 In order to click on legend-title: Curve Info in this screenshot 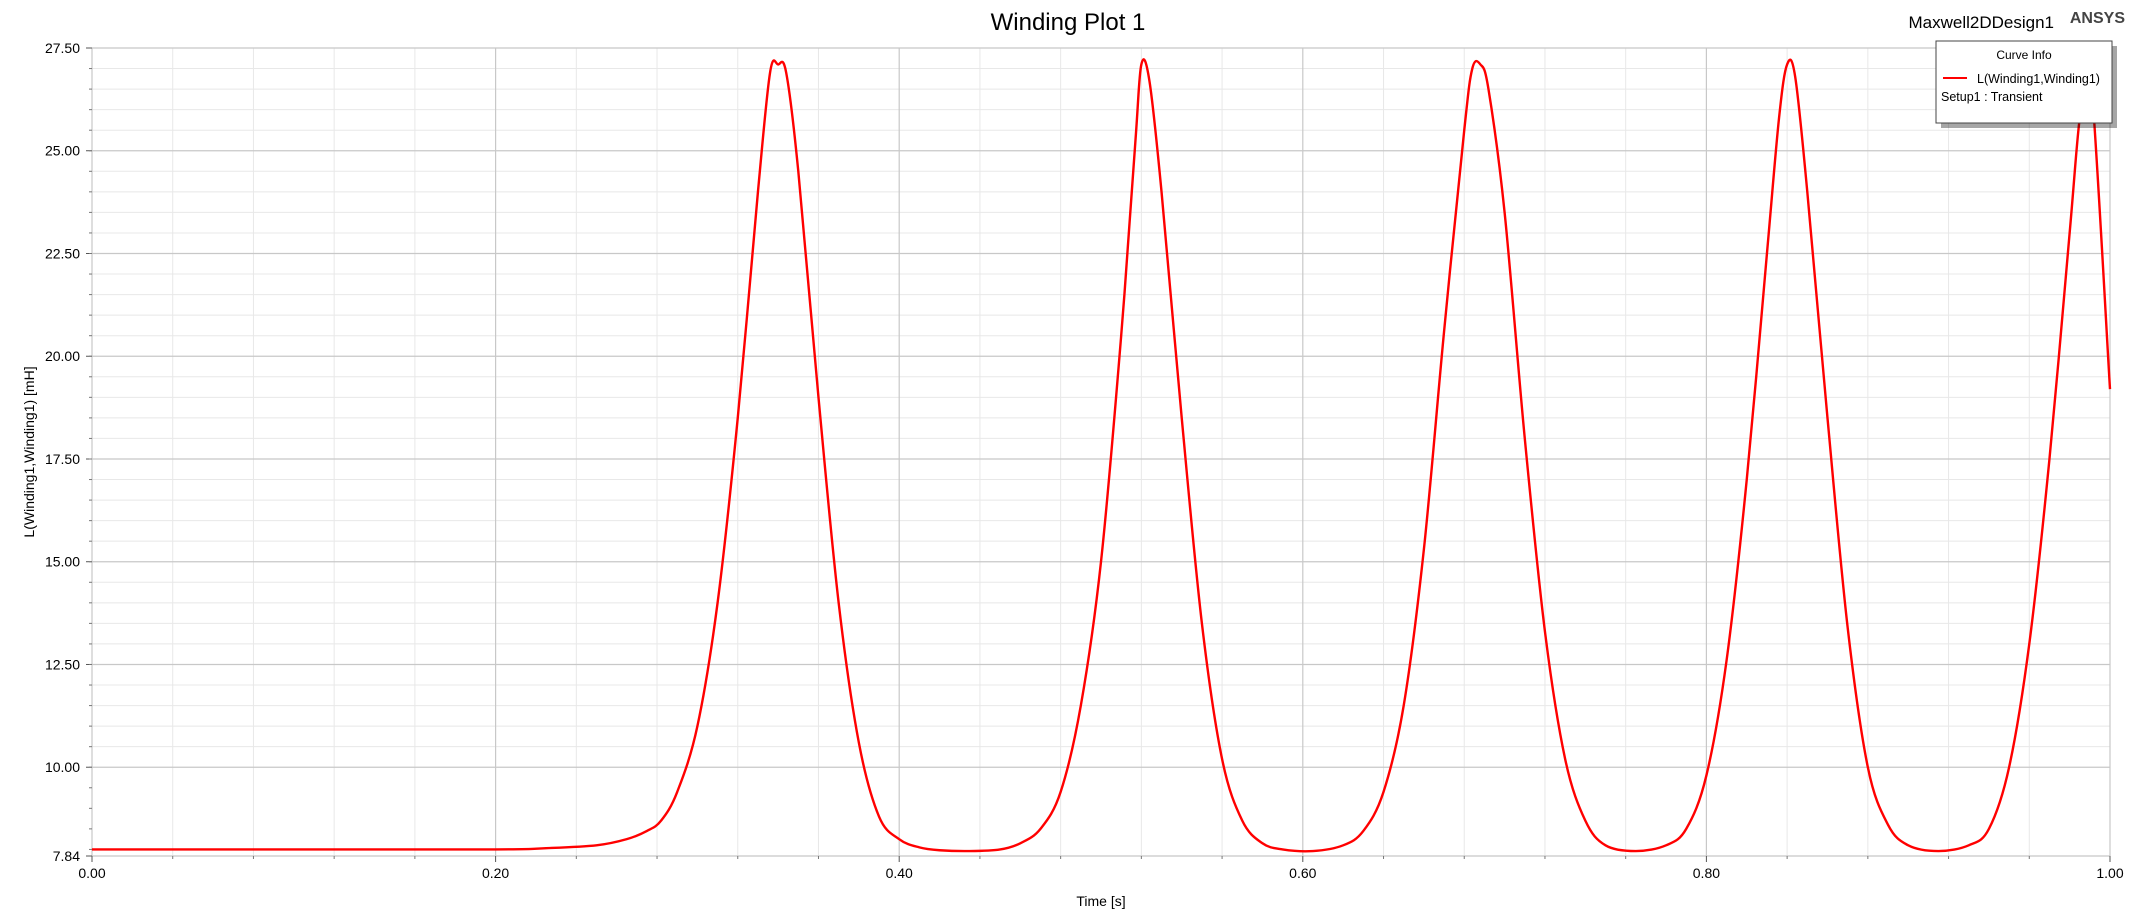, I will do `click(2024, 55)`.